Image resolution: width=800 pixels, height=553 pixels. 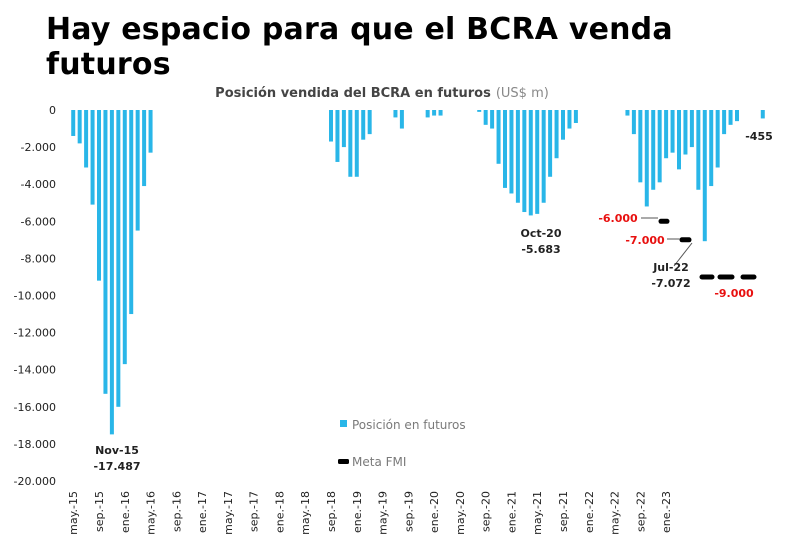 What do you see at coordinates (353, 93) in the screenshot?
I see `chart-title-main: Posición vendida del BCRA en futuros` at bounding box center [353, 93].